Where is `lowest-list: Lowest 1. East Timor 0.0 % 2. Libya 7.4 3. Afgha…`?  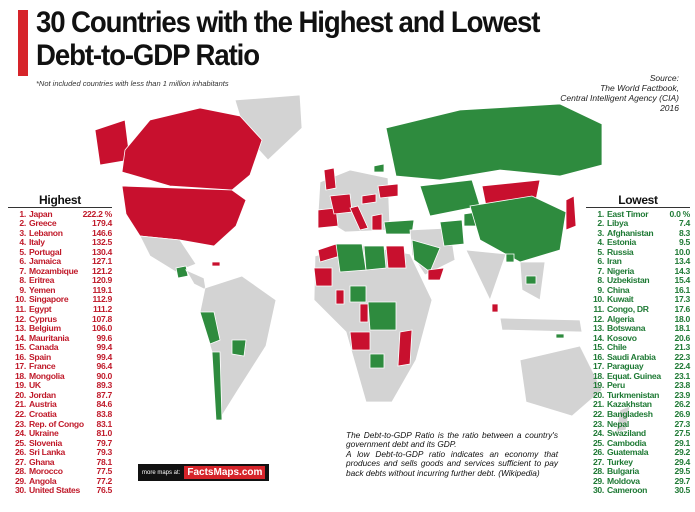
lowest-list: Lowest 1. East Timor 0.0 % 2. Libya 7.4 3. Afgha… is located at coordinates (638, 345).